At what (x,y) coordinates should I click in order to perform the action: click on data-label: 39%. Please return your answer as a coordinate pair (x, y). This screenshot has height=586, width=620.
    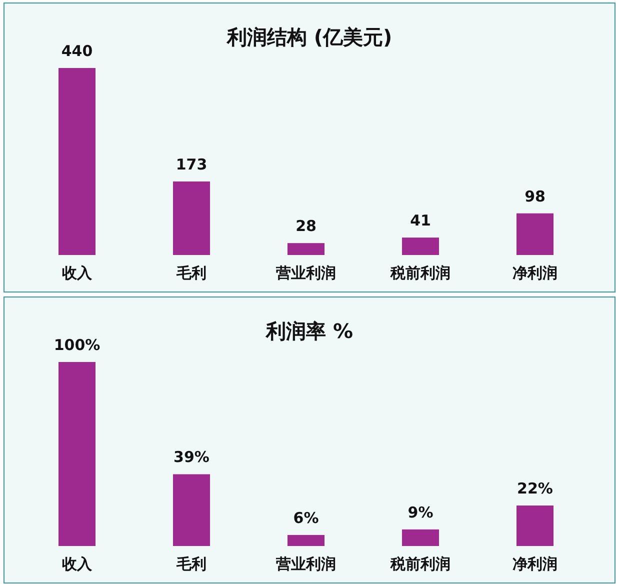
    Looking at the image, I should click on (192, 457).